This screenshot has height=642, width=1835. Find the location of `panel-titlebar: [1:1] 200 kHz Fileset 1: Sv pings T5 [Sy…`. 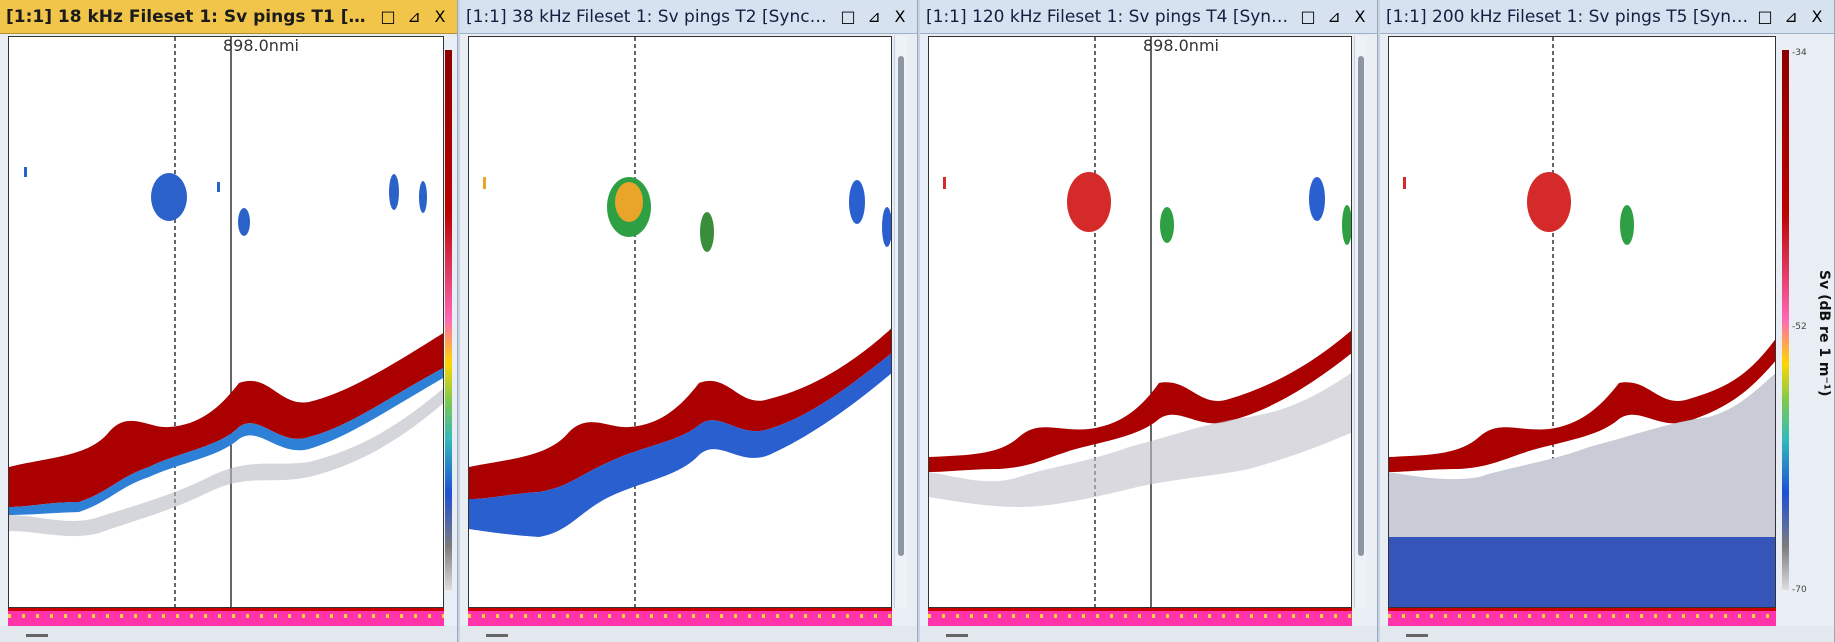

panel-titlebar: [1:1] 200 kHz Fileset 1: Sv pings T5 [Sy… is located at coordinates (1607, 17).